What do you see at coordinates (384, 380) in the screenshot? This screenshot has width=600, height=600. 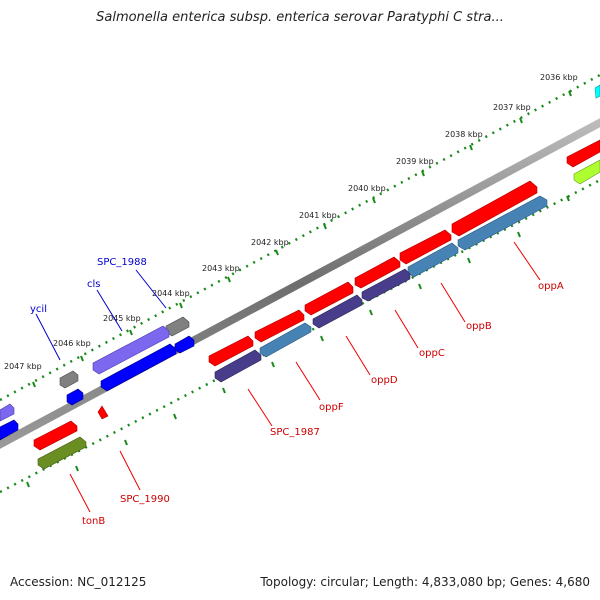 I see `label-oppD: oppD` at bounding box center [384, 380].